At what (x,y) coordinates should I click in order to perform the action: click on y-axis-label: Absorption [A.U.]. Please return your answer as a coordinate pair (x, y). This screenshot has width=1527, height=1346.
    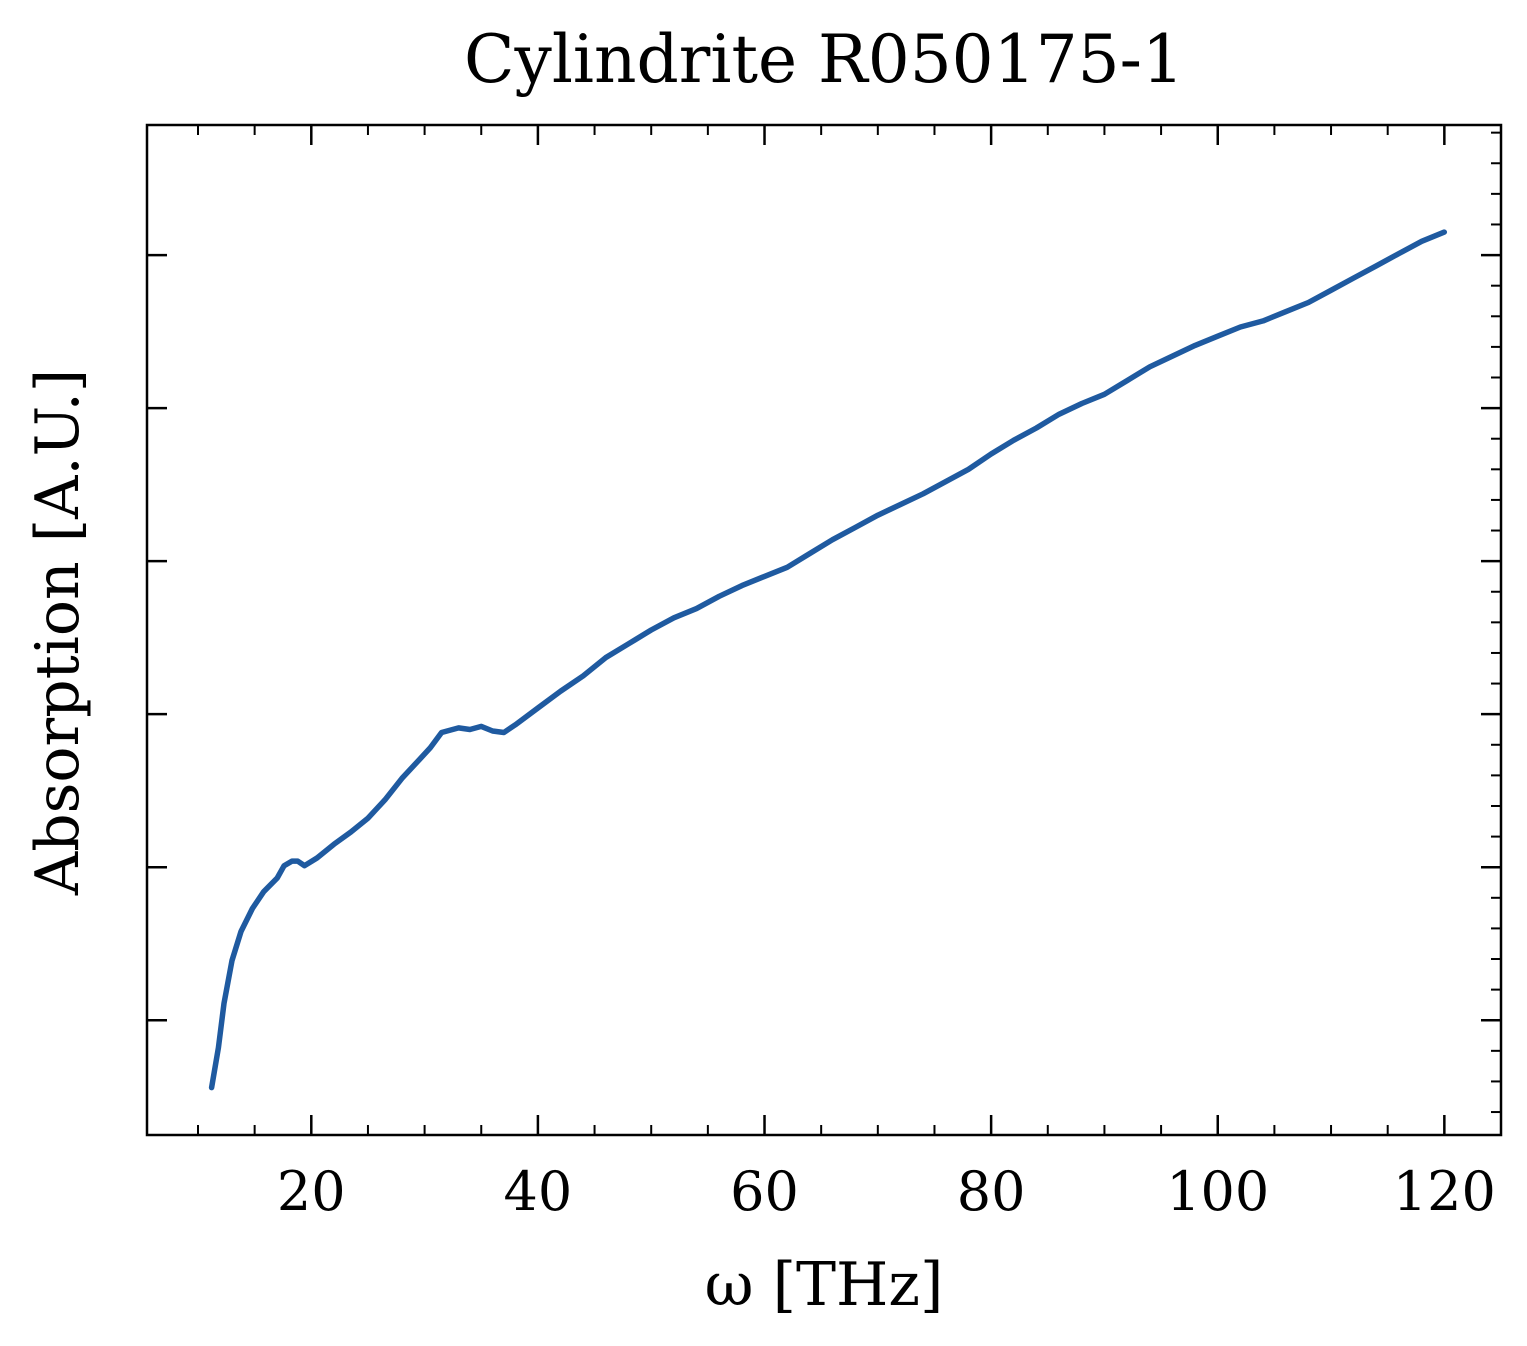
    Looking at the image, I should click on (58, 632).